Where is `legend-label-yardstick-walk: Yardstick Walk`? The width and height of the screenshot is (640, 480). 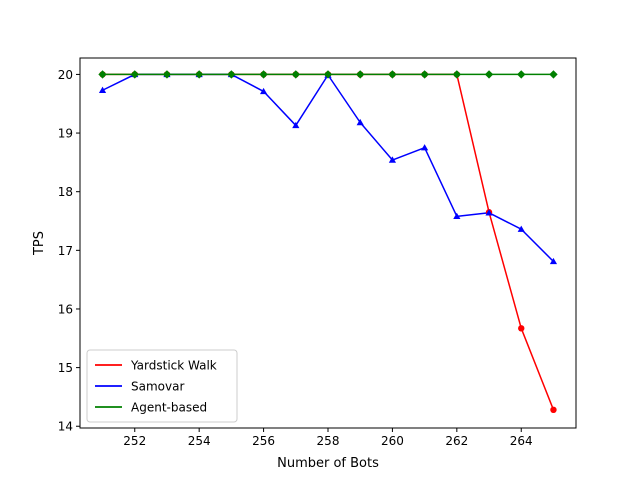 legend-label-yardstick-walk: Yardstick Walk is located at coordinates (173, 366).